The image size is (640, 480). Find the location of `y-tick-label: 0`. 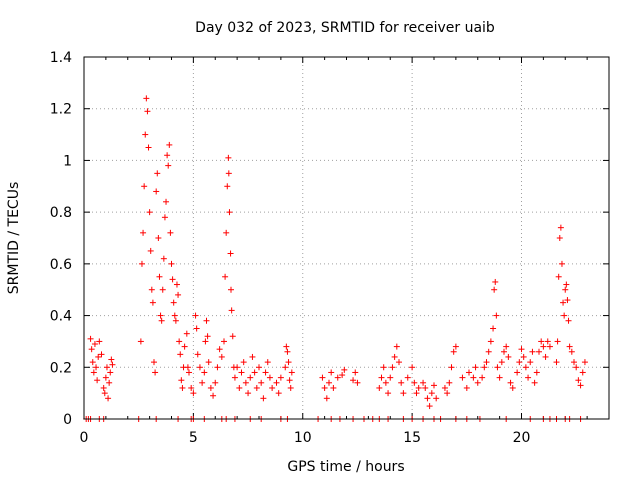

y-tick-label: 0 is located at coordinates (67, 420).